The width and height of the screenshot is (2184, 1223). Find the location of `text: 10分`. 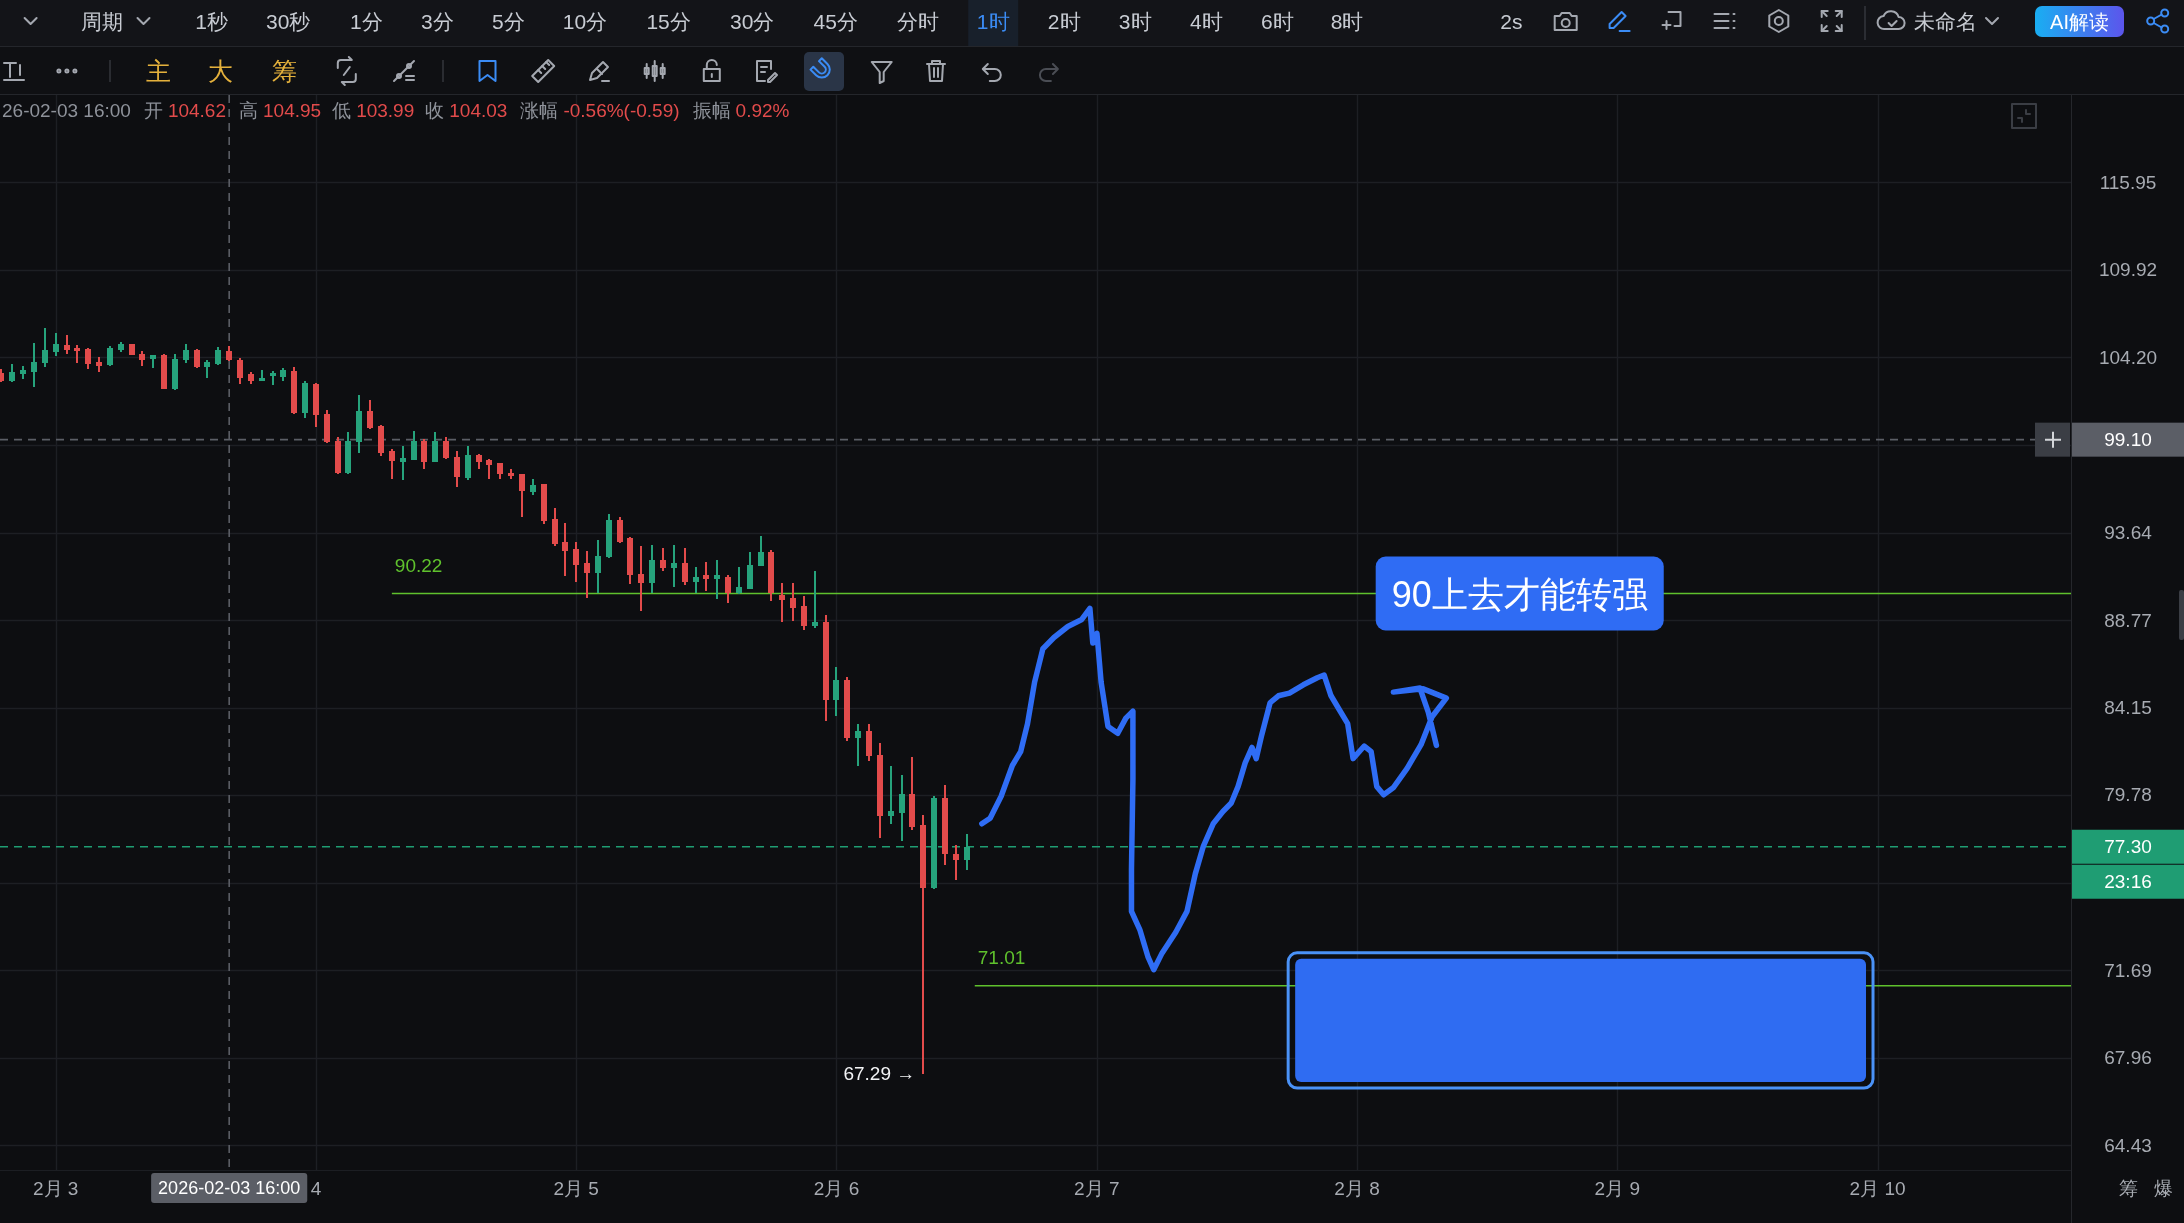

text: 10分 is located at coordinates (585, 21).